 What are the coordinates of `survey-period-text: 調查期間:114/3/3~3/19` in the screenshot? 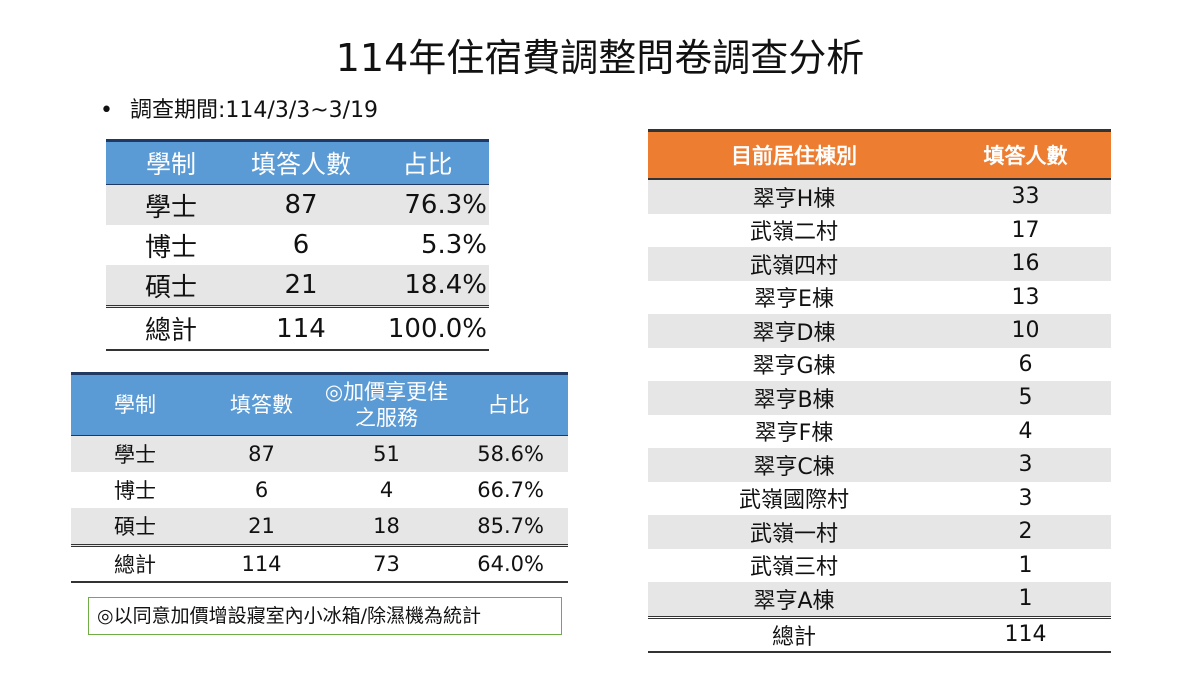 It's located at (254, 110).